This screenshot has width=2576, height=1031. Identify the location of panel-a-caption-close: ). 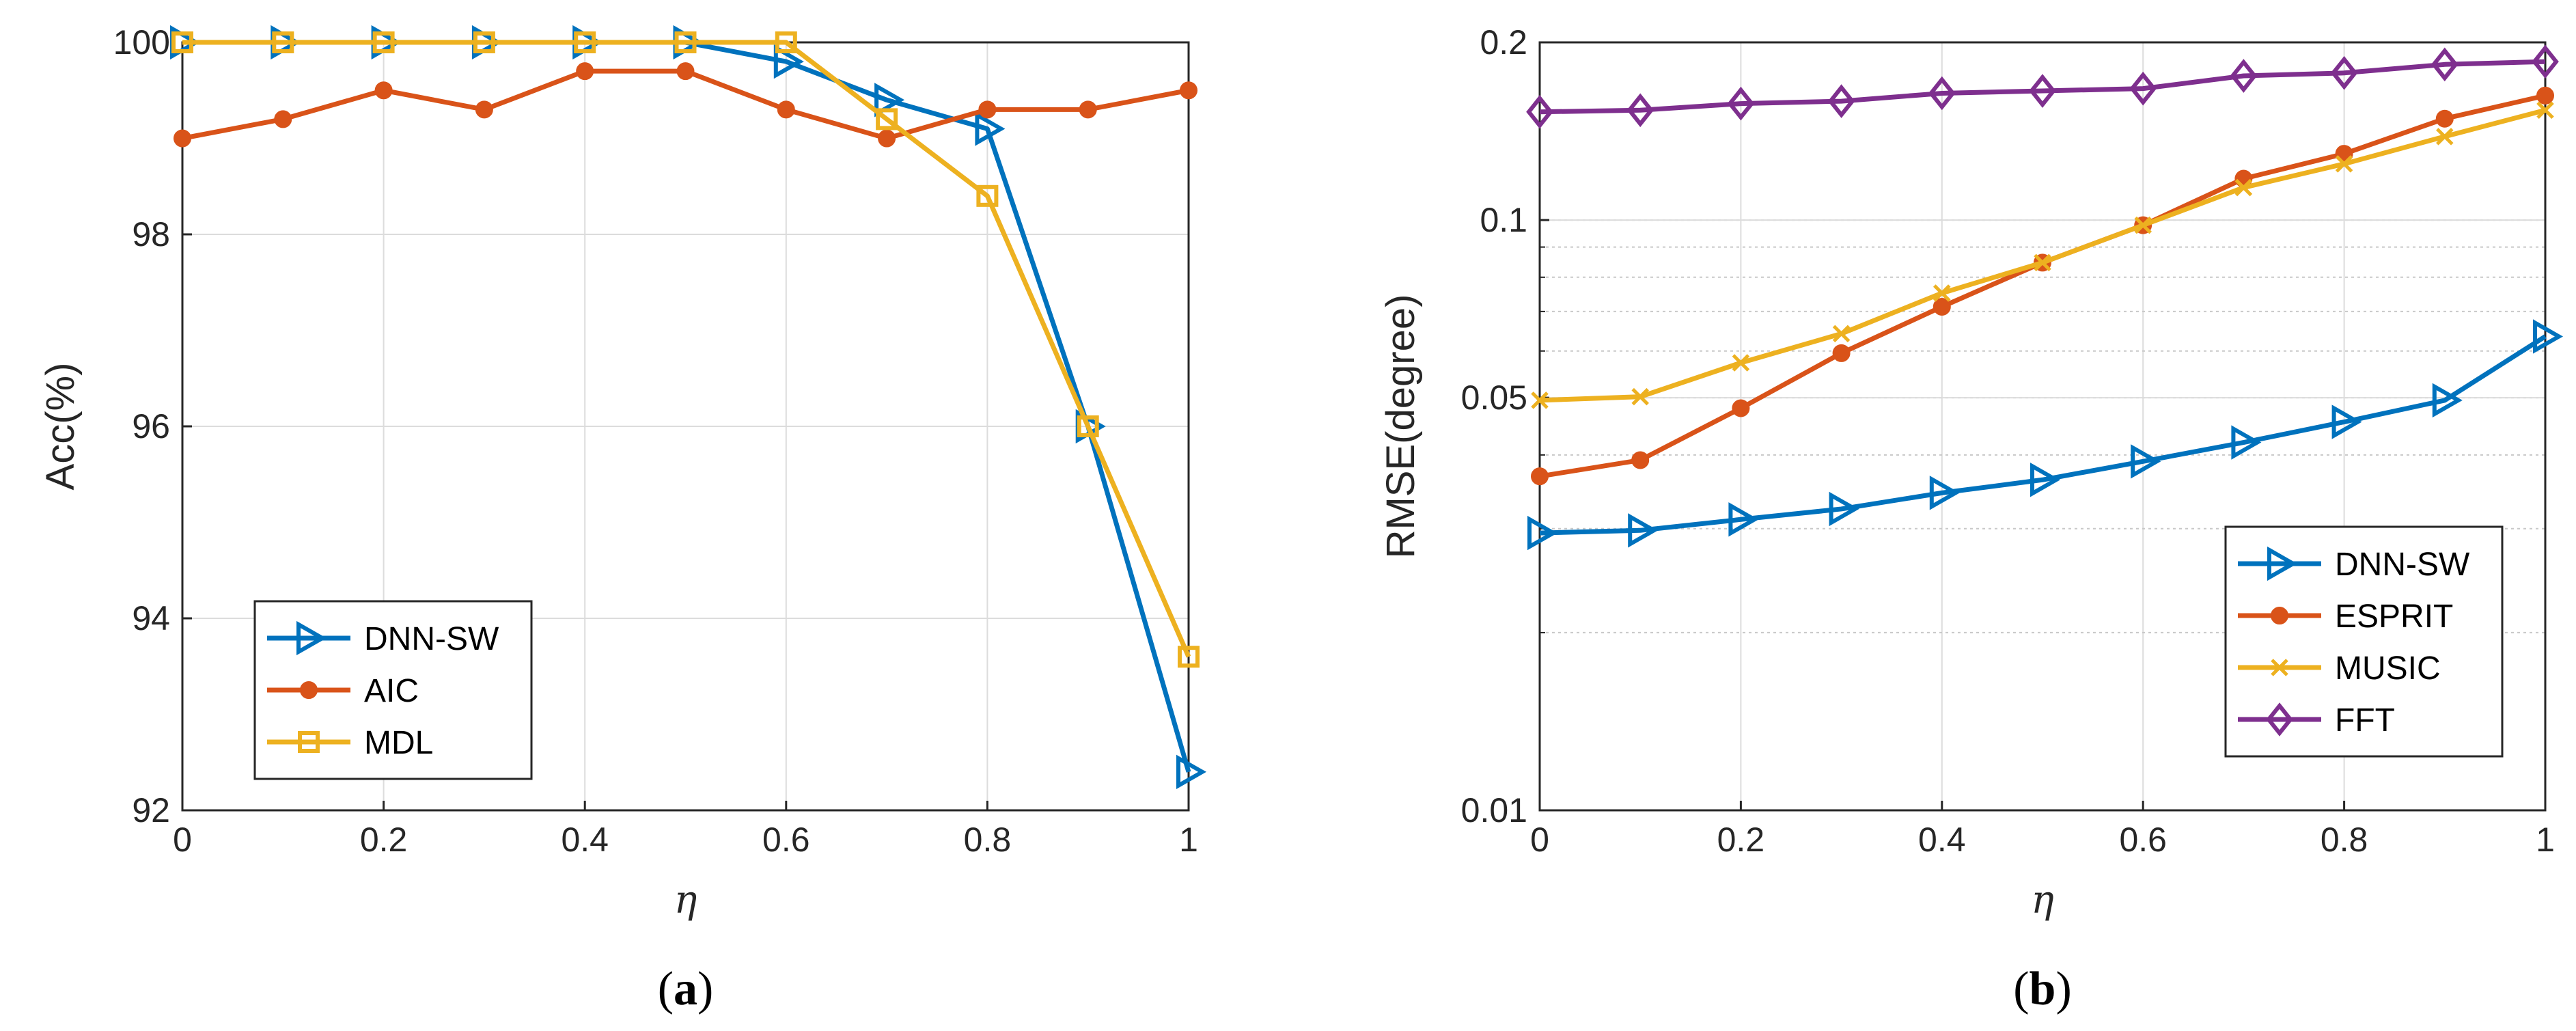
(705, 989).